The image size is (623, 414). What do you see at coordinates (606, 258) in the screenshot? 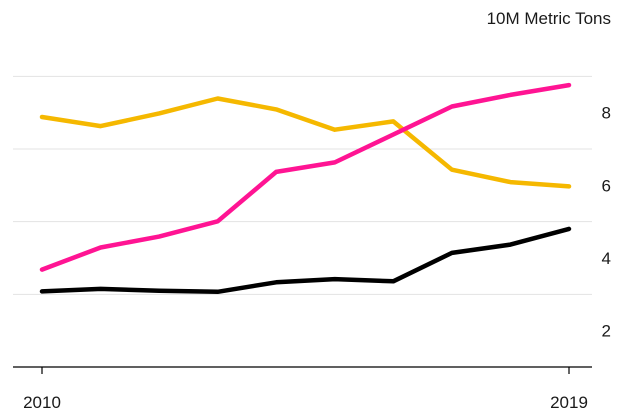
I see `y-tick-label: 4` at bounding box center [606, 258].